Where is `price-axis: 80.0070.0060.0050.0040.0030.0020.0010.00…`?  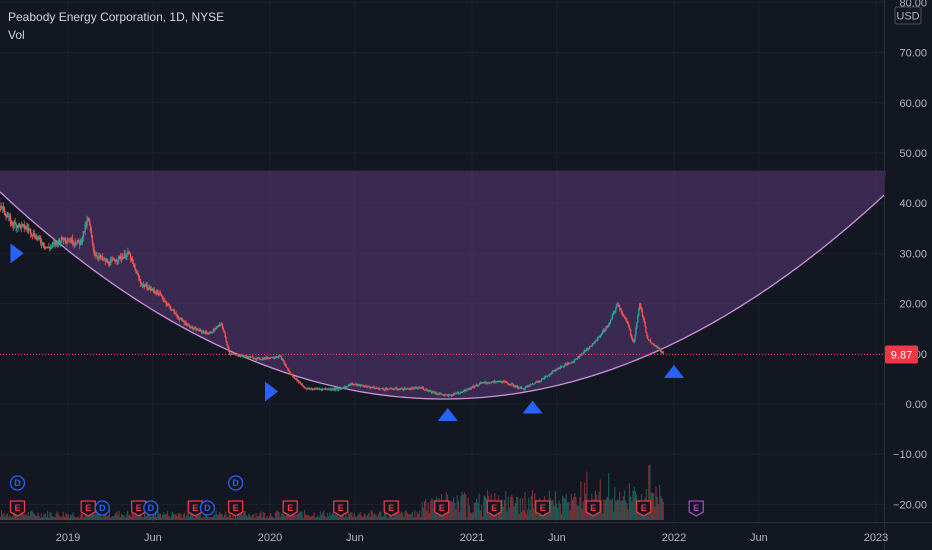
price-axis: 80.0070.0060.0050.0040.0030.0020.0010.00… is located at coordinates (906, 275).